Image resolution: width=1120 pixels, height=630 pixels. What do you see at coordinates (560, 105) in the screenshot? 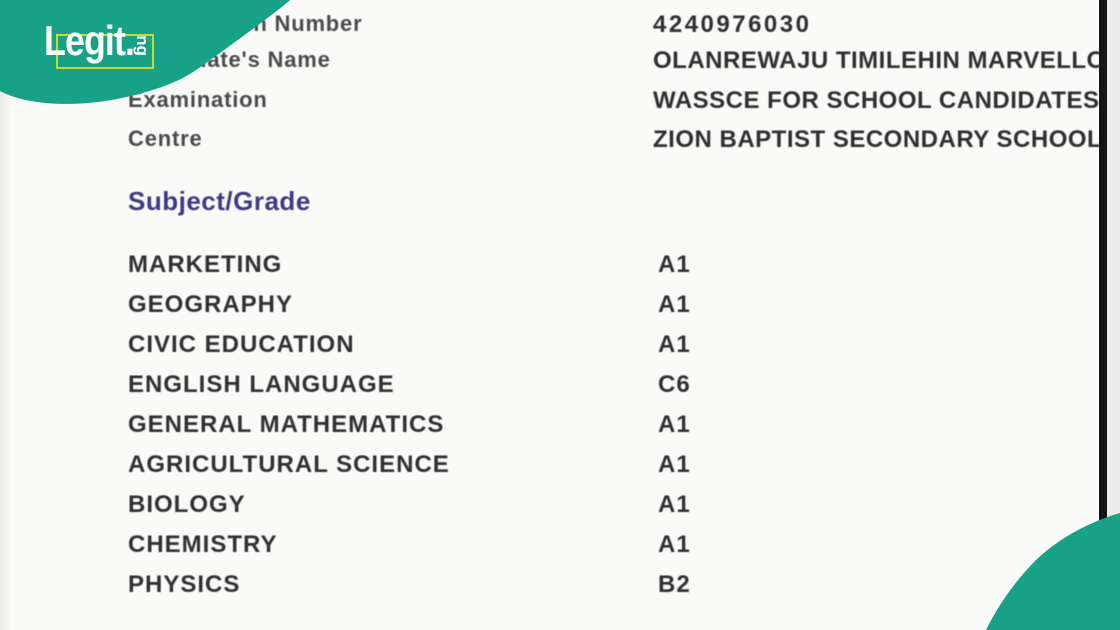
I see `field-row-examination: Examination WASSCE FOR SCHOOL CANDIDATES` at bounding box center [560, 105].